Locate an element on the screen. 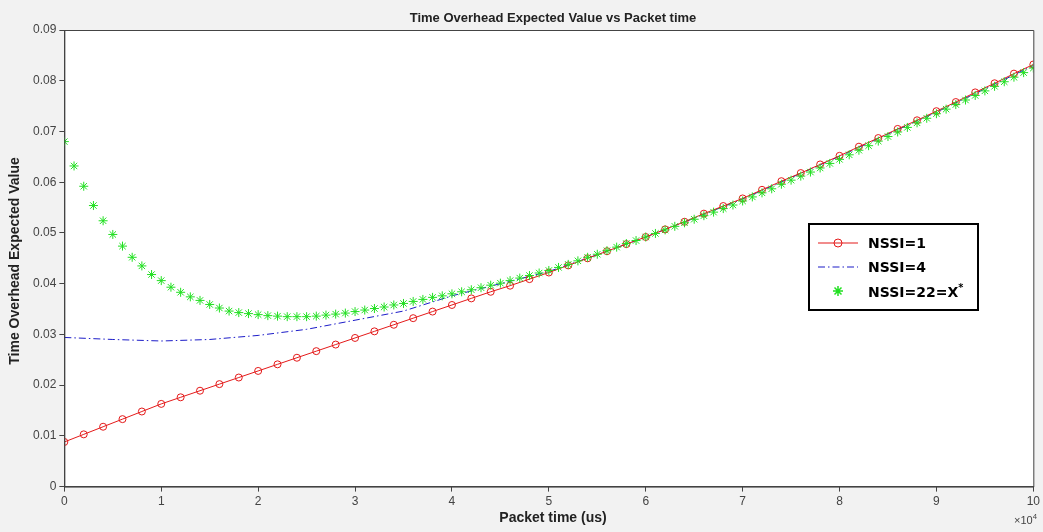  y-tick-label: 0 is located at coordinates (53, 485).